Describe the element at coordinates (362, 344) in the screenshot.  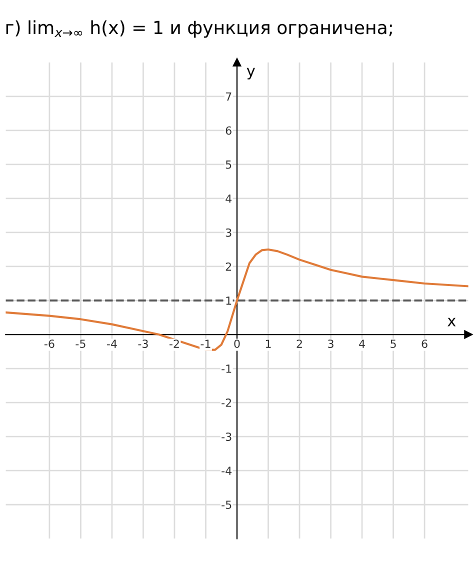
I see `x-tick-label: 4` at that location.